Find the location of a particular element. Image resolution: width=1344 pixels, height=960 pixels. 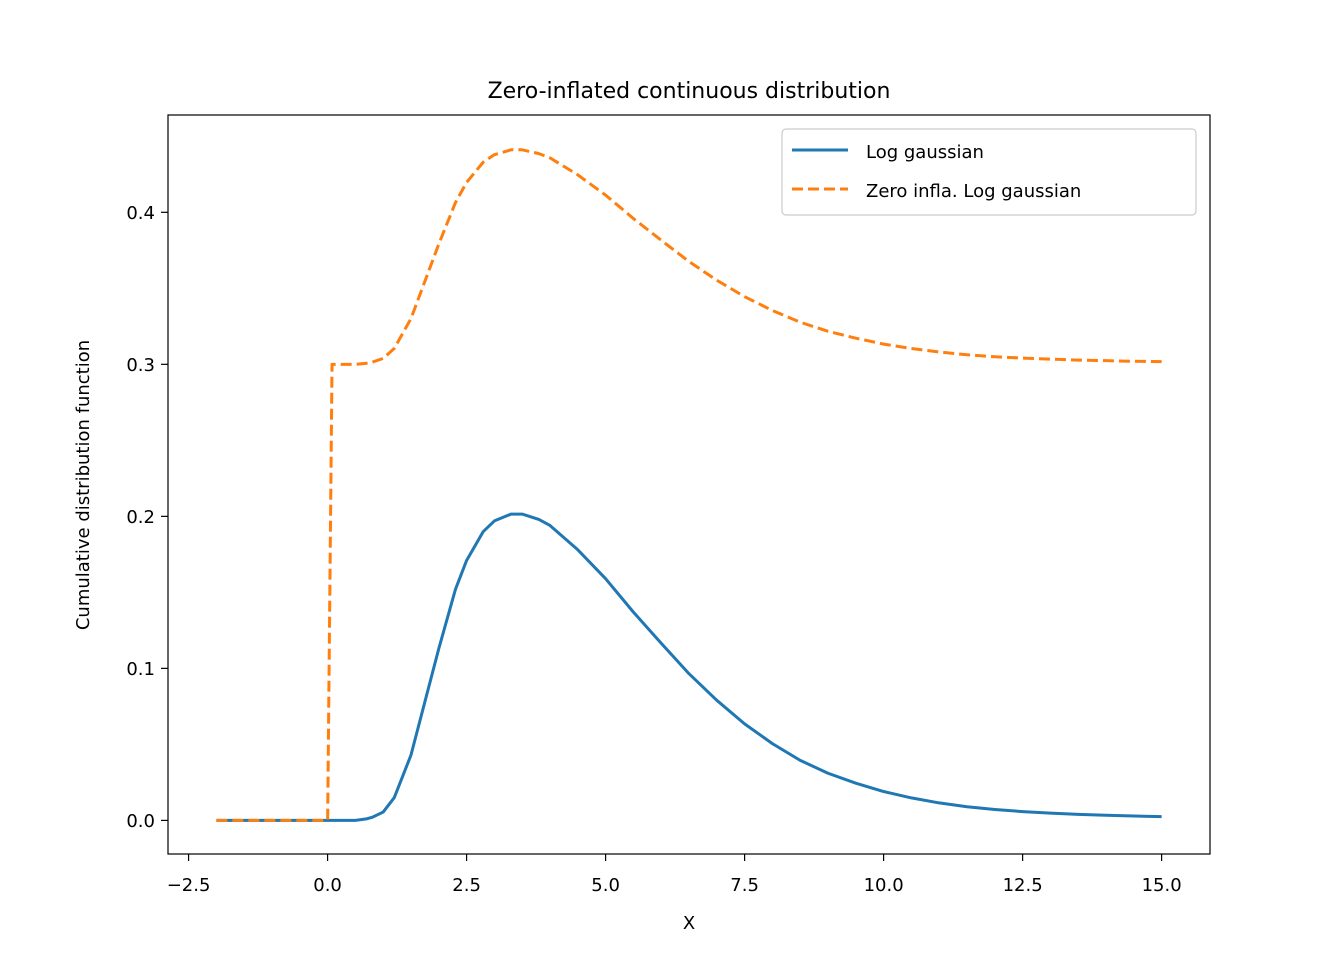

y-axis-ticks: 0.0 0.1 0.2 0.3 0.4 is located at coordinates (147, 517).